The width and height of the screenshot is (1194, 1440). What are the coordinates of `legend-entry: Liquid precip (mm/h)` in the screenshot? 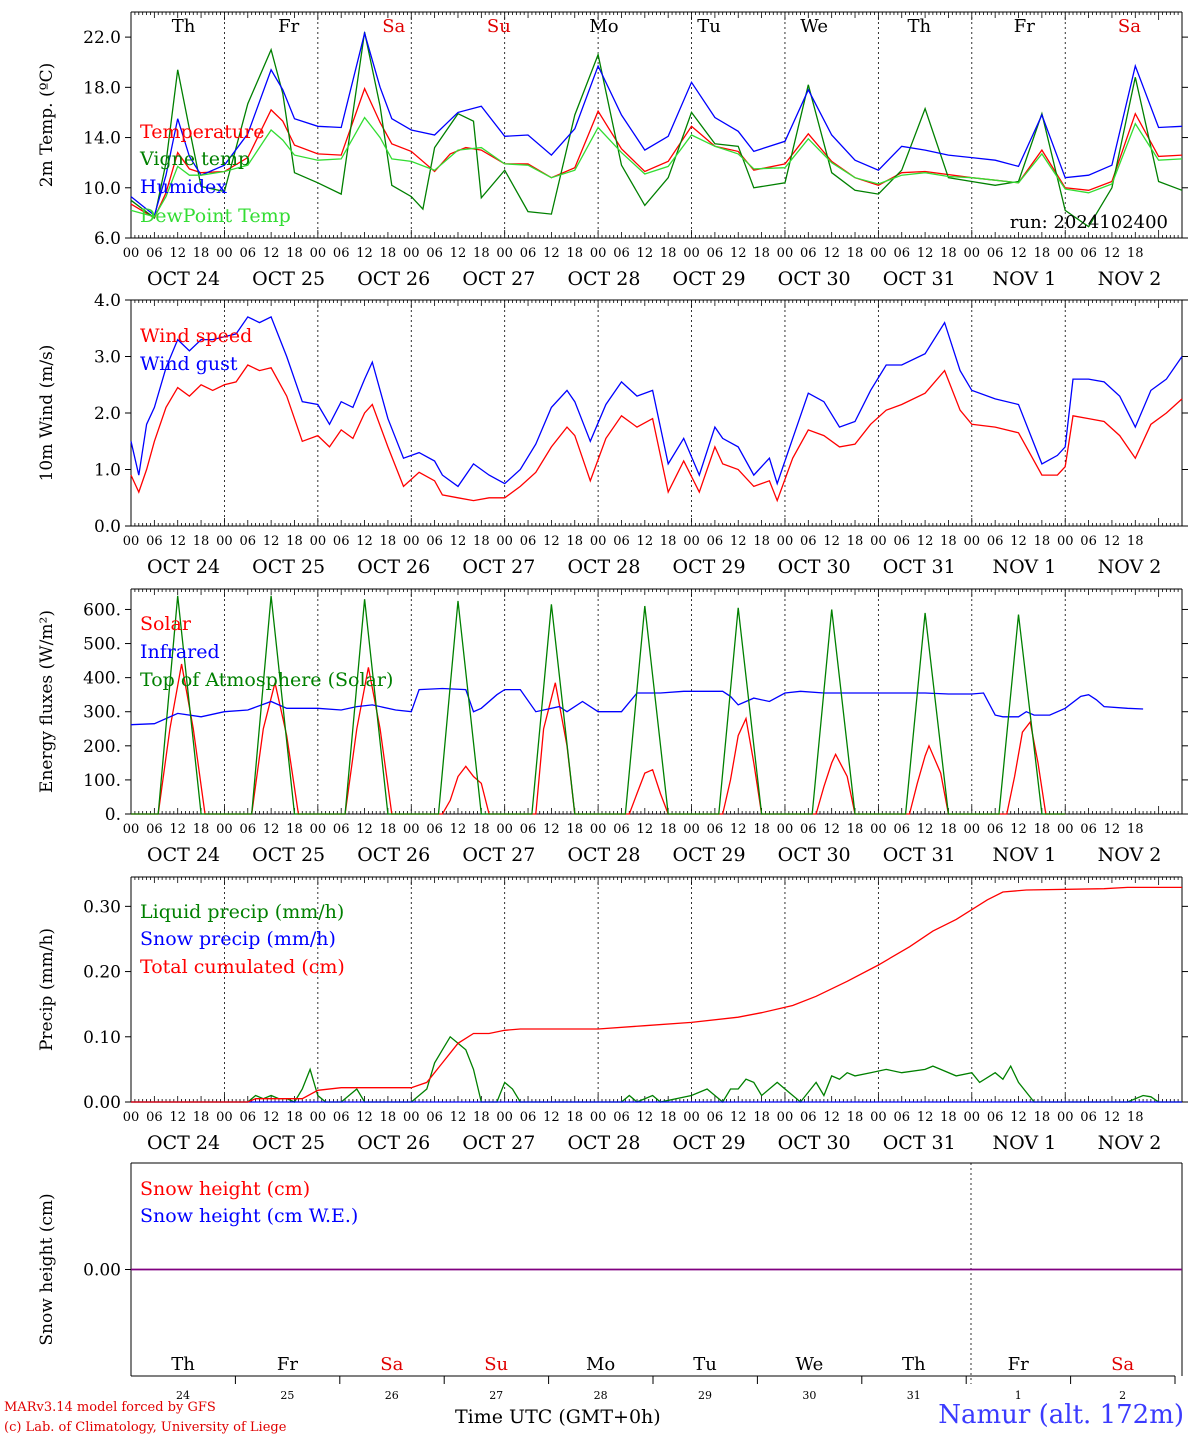 It's located at (242, 912).